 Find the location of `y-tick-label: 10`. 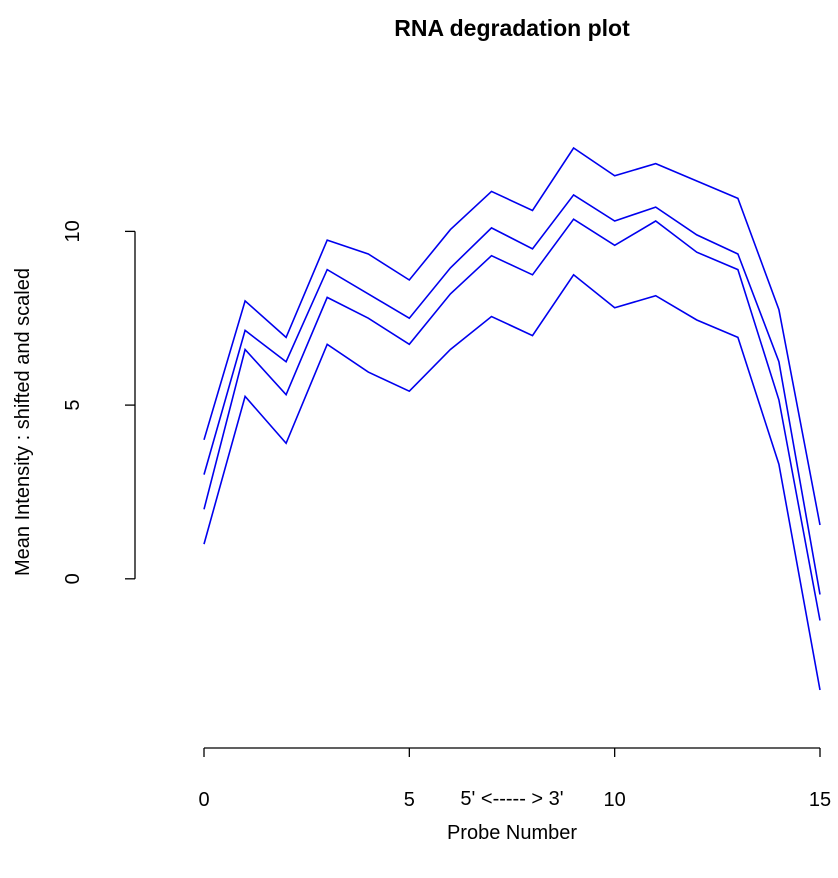

y-tick-label: 10 is located at coordinates (73, 231).